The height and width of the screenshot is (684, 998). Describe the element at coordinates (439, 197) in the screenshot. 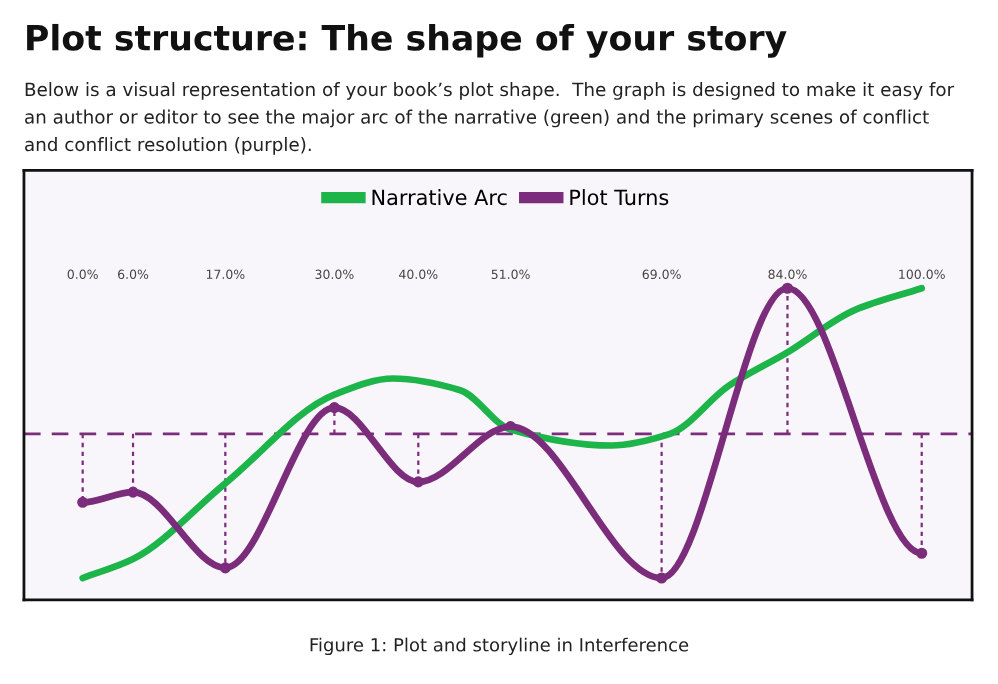

I see `legend-label: Narrative Arc` at that location.